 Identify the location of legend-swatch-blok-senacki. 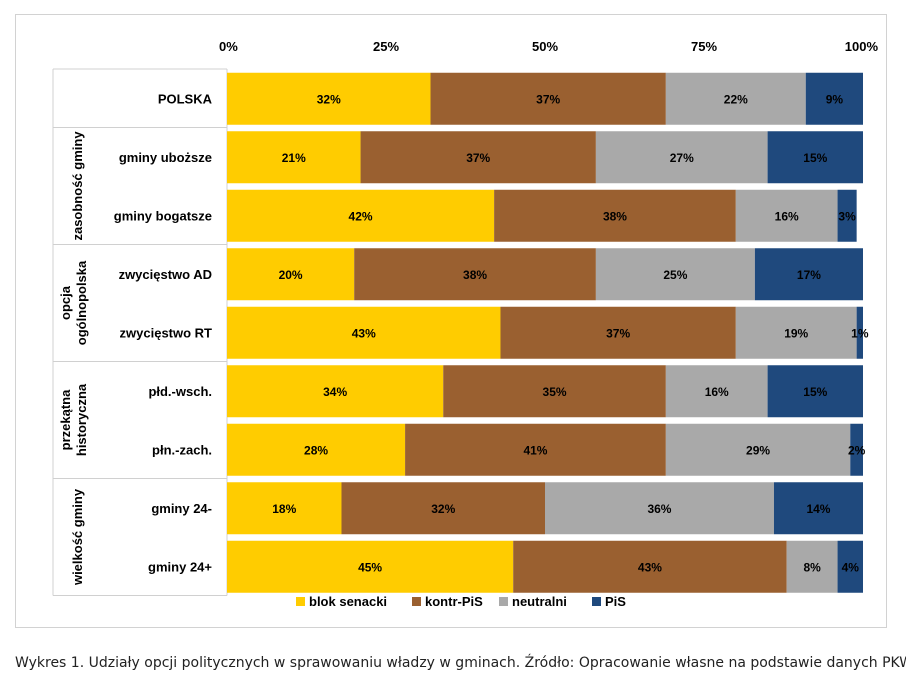
(300, 601).